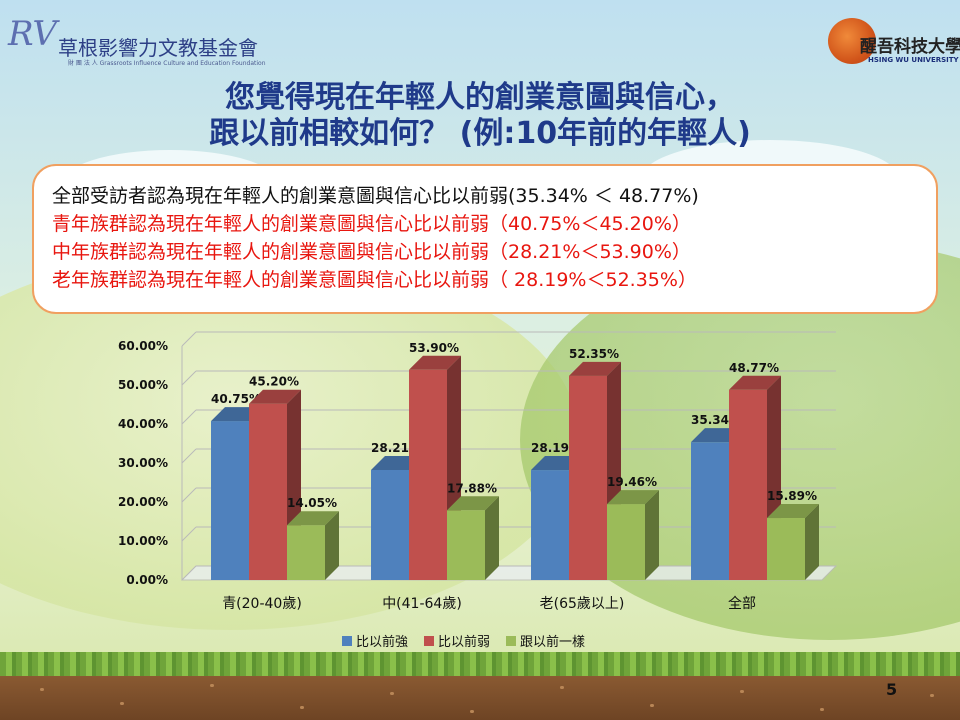  What do you see at coordinates (480, 666) in the screenshot?
I see `grass-strip` at bounding box center [480, 666].